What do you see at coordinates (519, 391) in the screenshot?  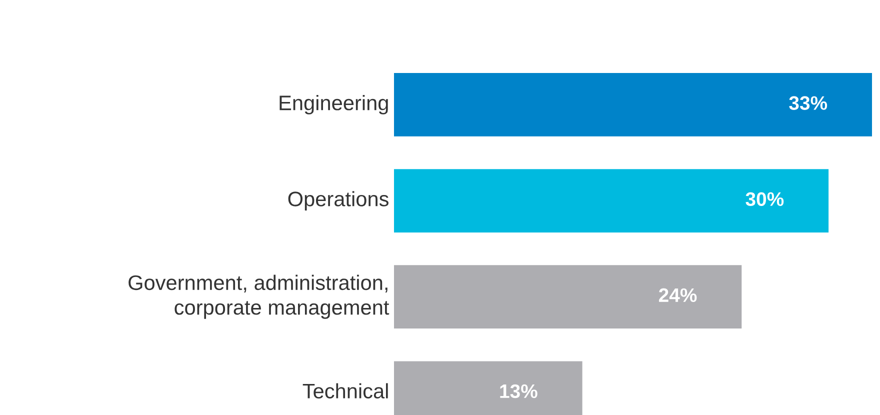 I see `data-label: 13%` at bounding box center [519, 391].